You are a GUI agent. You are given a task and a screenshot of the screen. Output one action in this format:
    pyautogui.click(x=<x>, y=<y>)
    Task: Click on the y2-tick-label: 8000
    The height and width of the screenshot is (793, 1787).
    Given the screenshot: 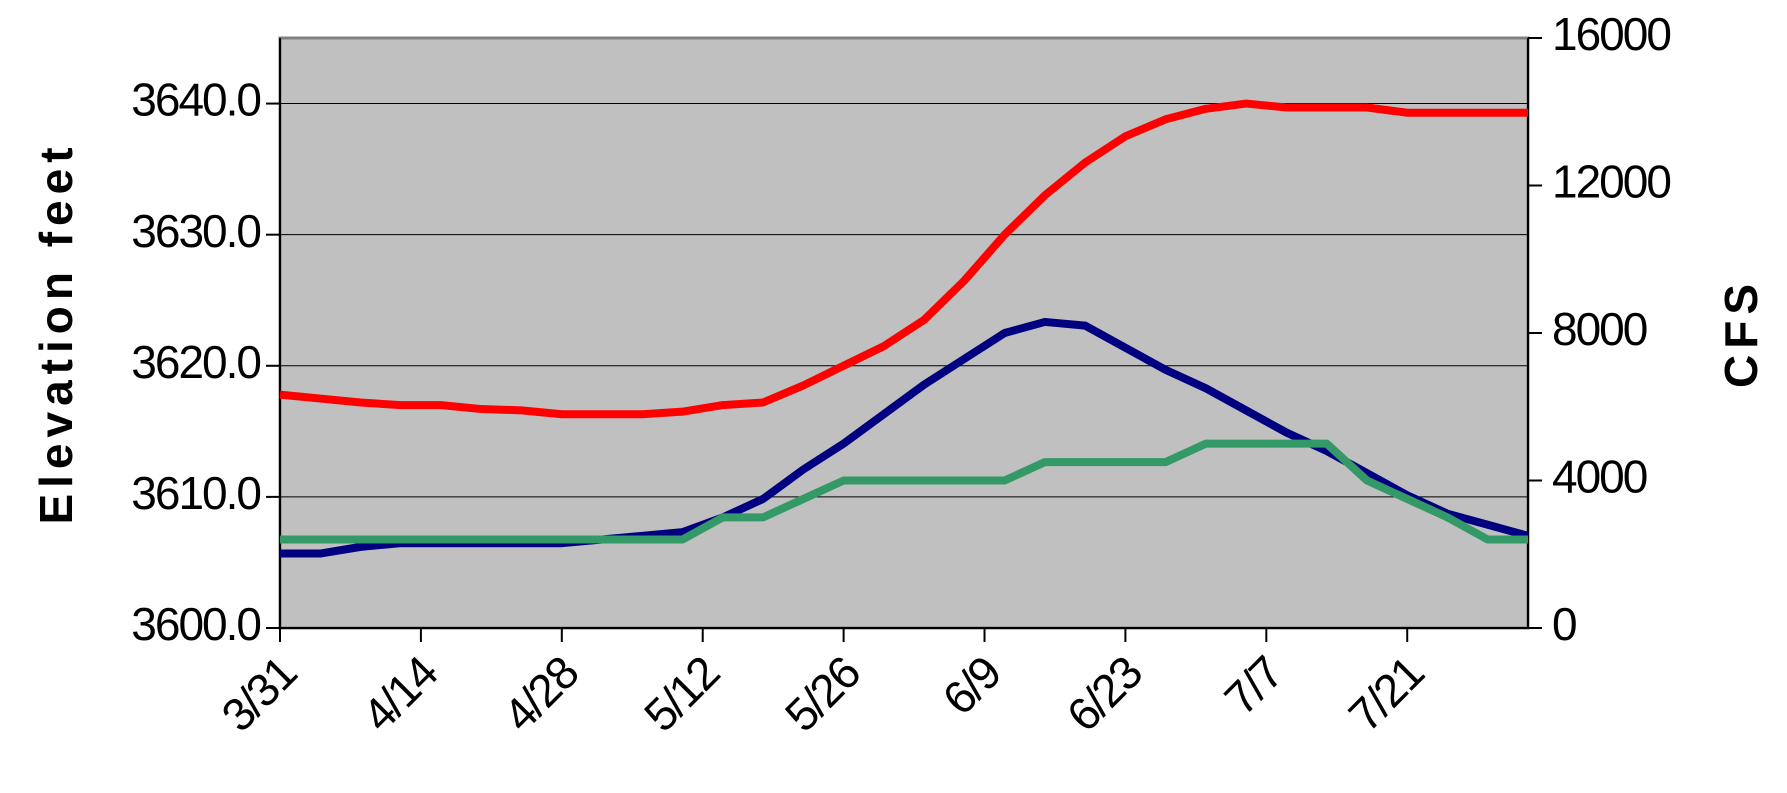 What is the action you would take?
    pyautogui.click(x=1599, y=329)
    